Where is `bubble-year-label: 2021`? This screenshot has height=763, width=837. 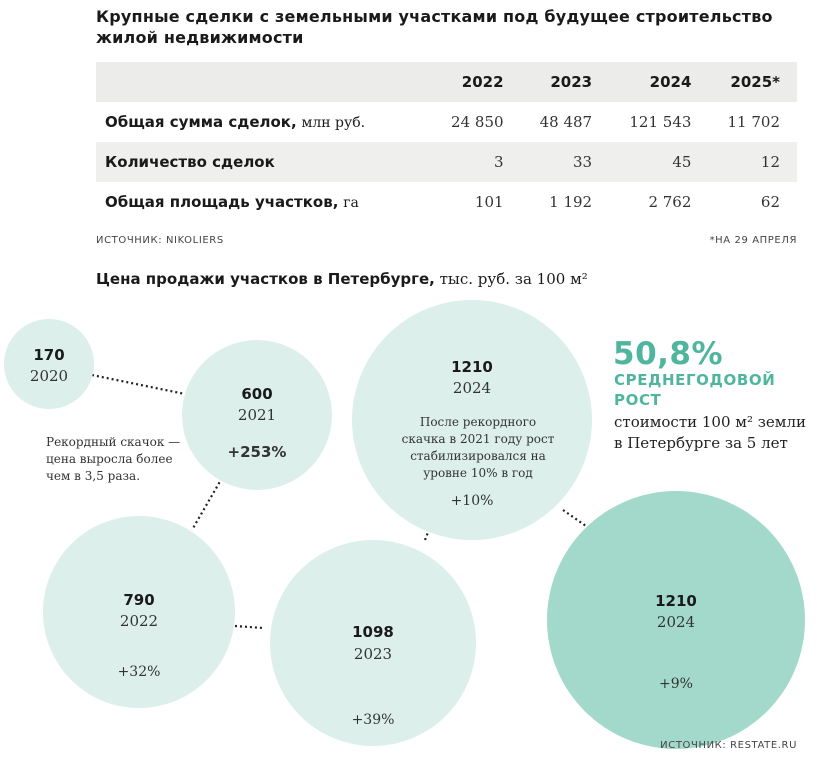 bubble-year-label: 2021 is located at coordinates (257, 415).